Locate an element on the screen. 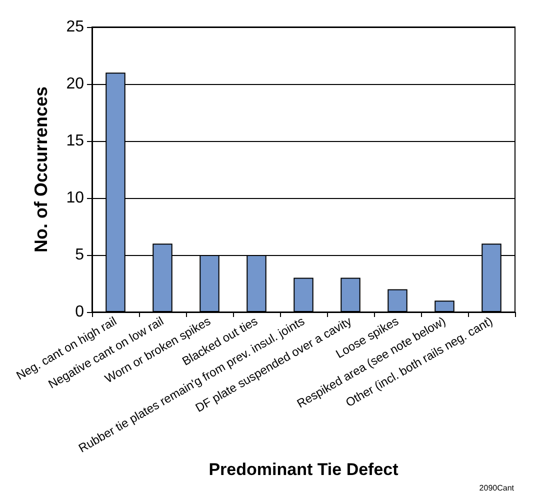 The height and width of the screenshot is (500, 539). y-tick-label: 25 is located at coordinates (75, 27).